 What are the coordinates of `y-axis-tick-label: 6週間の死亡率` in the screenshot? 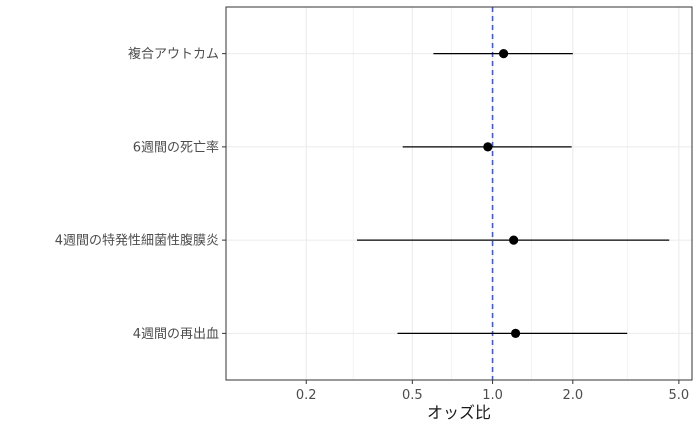 It's located at (176, 147).